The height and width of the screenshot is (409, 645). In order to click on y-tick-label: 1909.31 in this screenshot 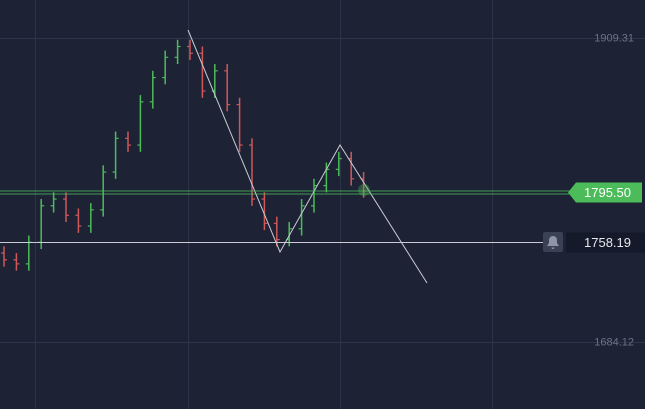, I will do `click(614, 38)`.